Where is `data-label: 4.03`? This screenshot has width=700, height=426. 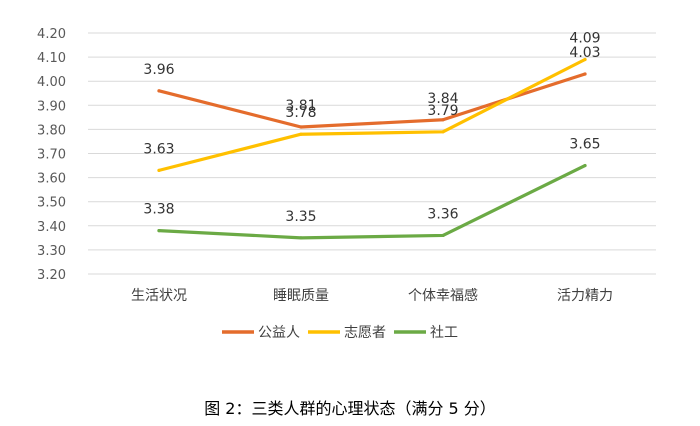 data-label: 4.03 is located at coordinates (584, 53).